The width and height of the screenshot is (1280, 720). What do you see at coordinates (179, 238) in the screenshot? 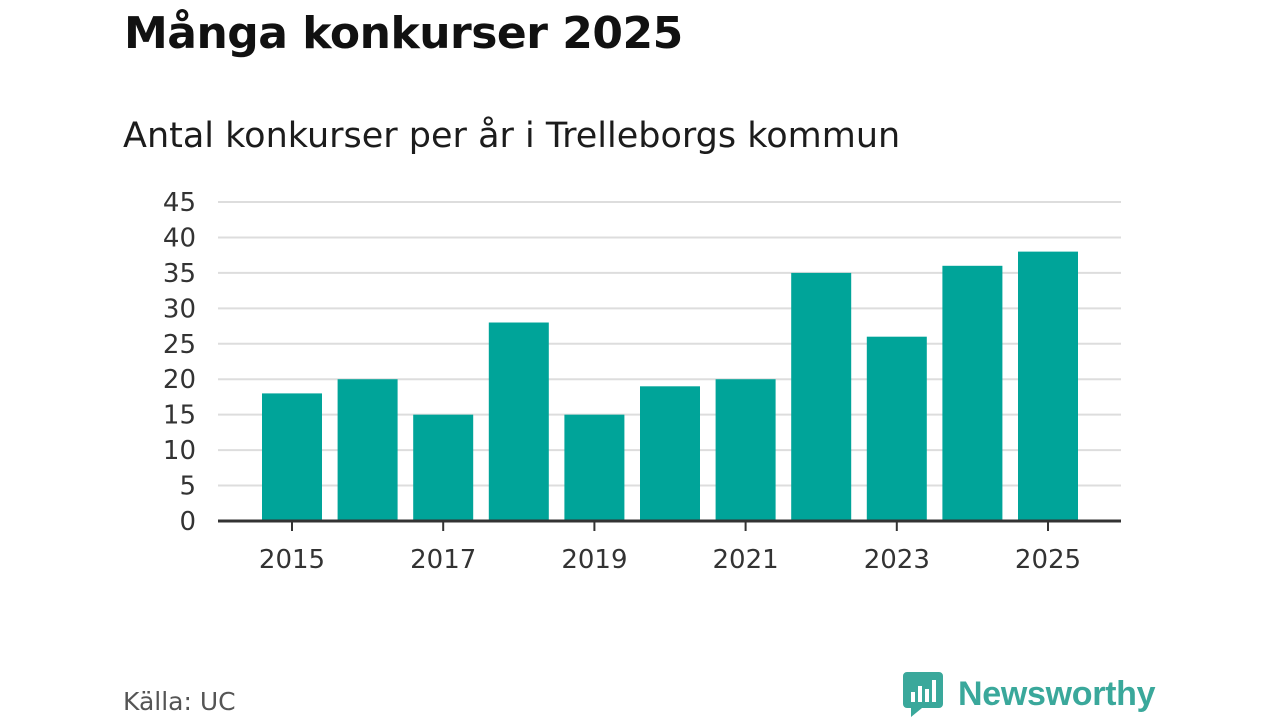
I see `y-tick-label: 40` at bounding box center [179, 238].